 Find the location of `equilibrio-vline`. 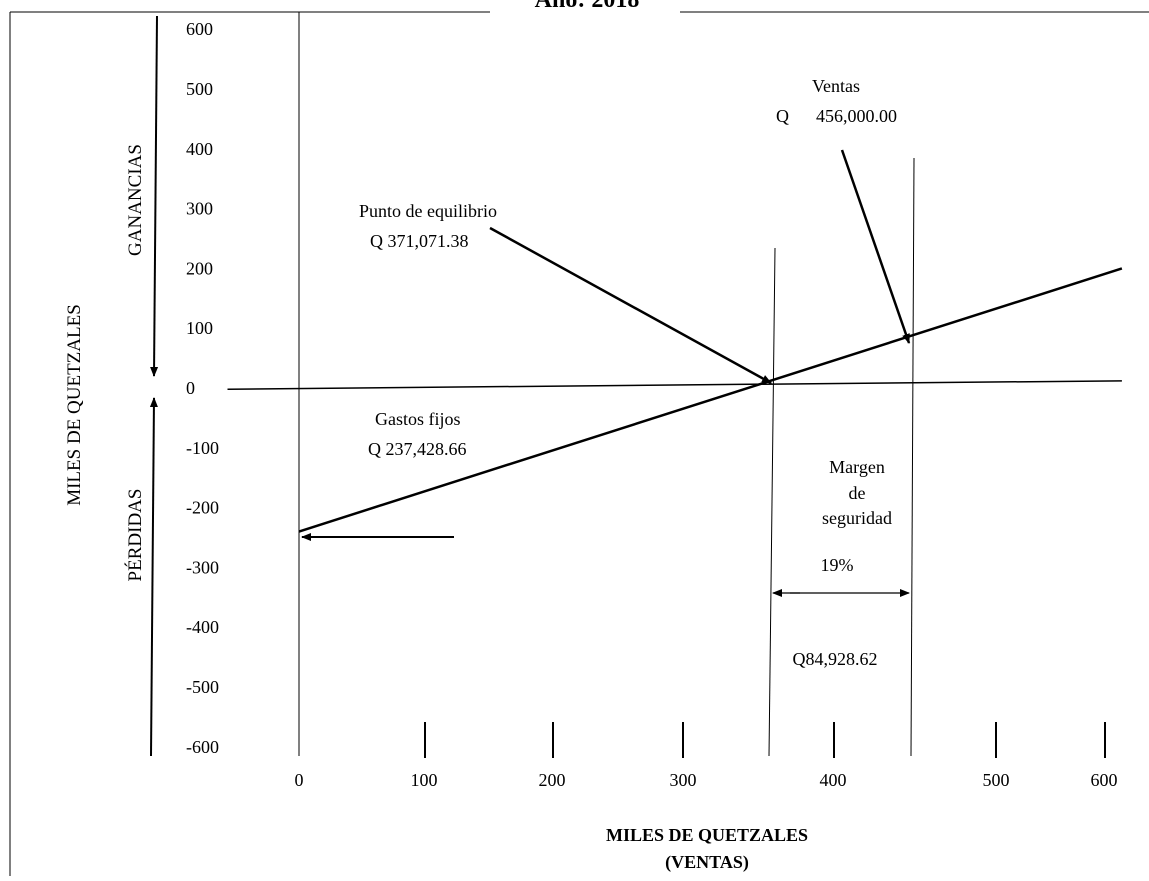

equilibrio-vline is located at coordinates (772, 502).